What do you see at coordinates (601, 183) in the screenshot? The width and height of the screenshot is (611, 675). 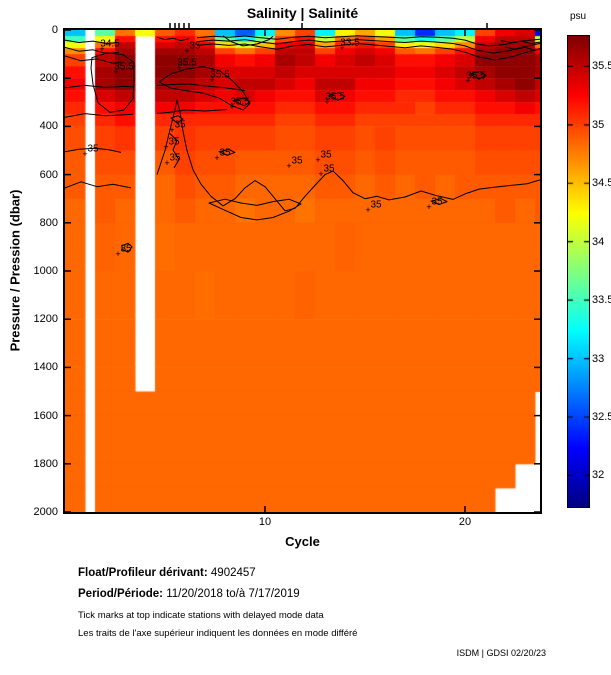 I see `colorbar-tick-label: 34.5` at bounding box center [601, 183].